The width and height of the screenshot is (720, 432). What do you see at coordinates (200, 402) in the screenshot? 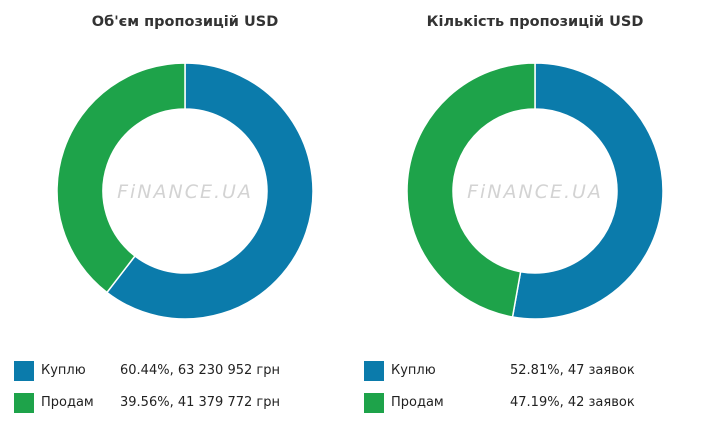
I see `legend-value: 39.56%, 41 379 772 грн` at bounding box center [200, 402].